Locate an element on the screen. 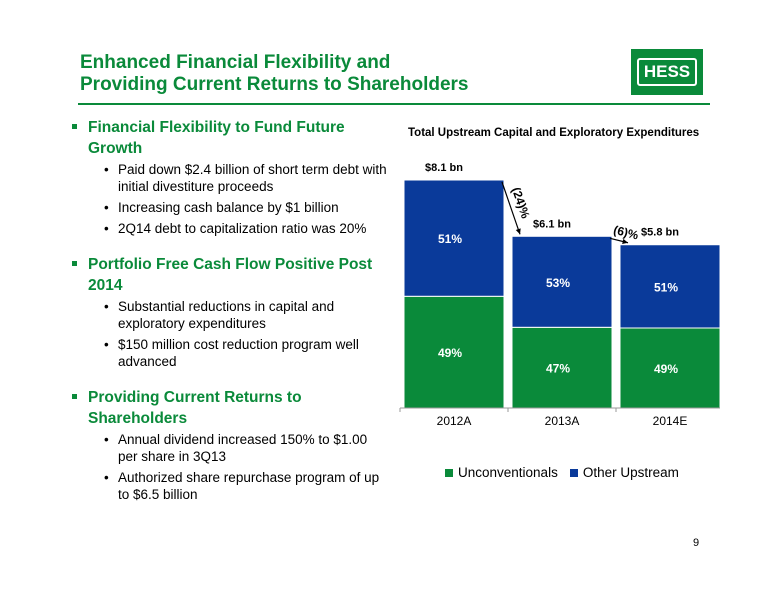 Image resolution: width=776 pixels, height=600 pixels. change-arrow-line is located at coordinates (511, 208).